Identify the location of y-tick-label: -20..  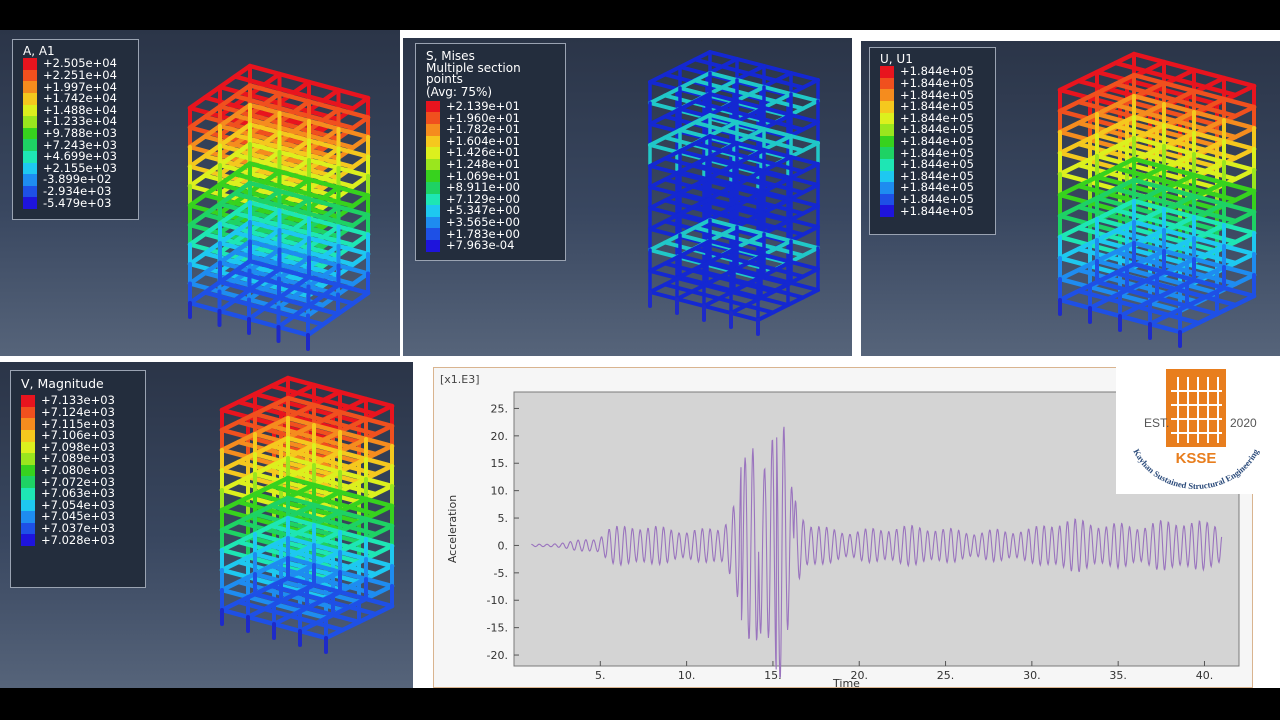
(497, 655).